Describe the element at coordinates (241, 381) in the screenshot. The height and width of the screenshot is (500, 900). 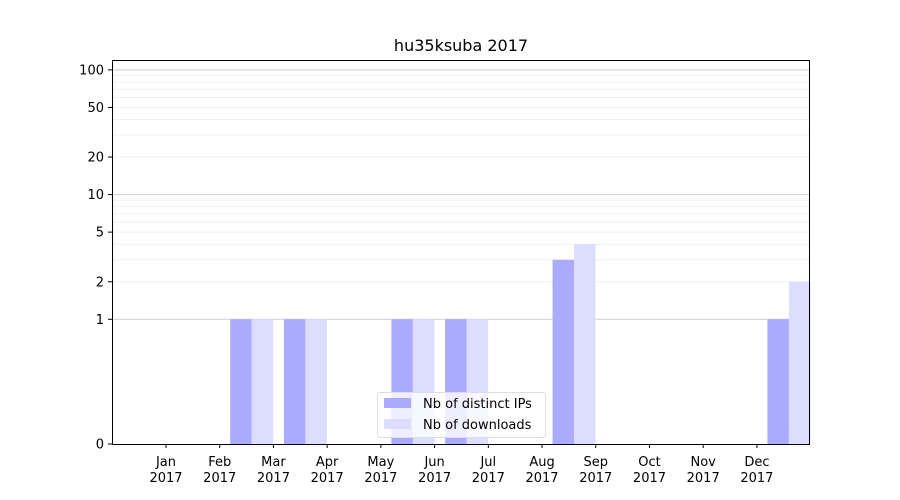
I see `bar-feb-distinct-ips` at that location.